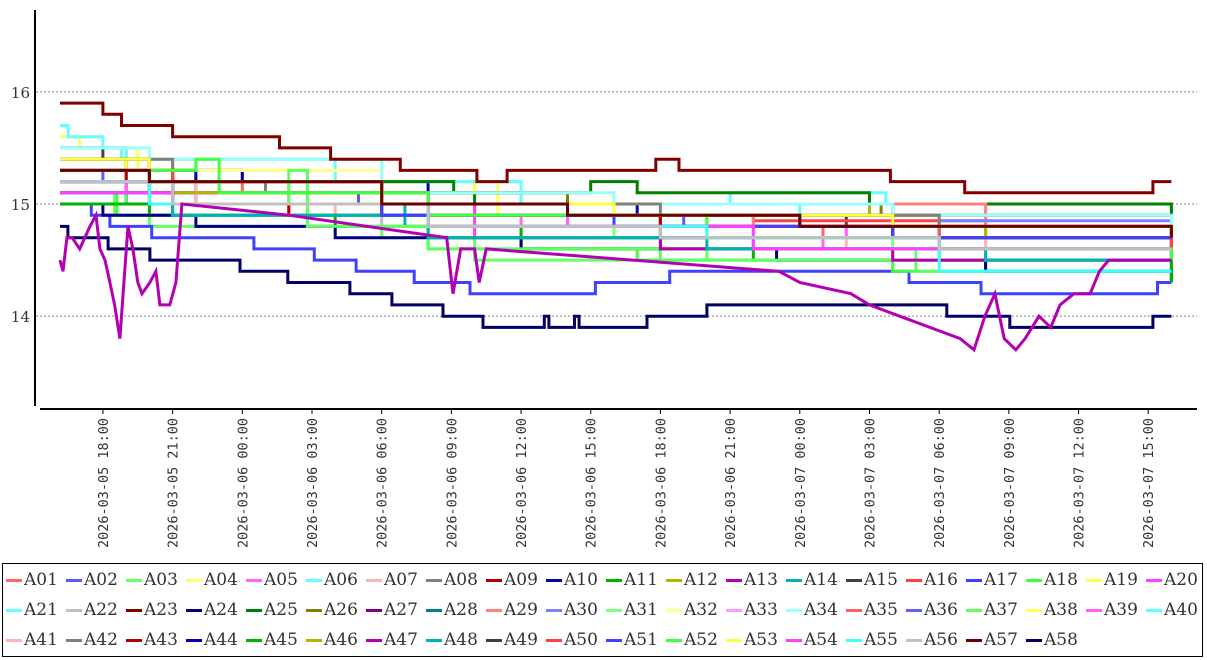  Describe the element at coordinates (521, 580) in the screenshot. I see `legend-label: A09` at that location.